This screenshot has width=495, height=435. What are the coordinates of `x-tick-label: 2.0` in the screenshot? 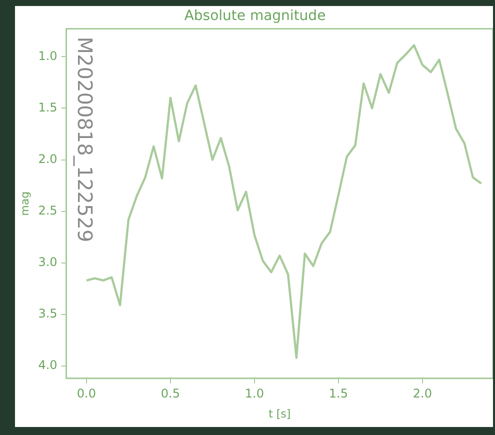 It's located at (422, 393).